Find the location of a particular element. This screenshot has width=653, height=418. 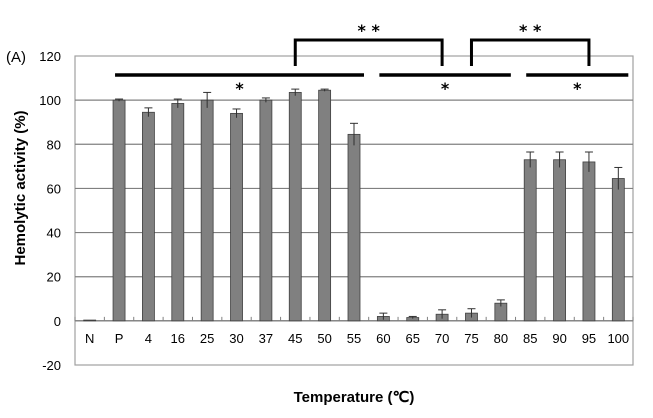

x-axis-title: Temperature (℃) is located at coordinates (354, 397).